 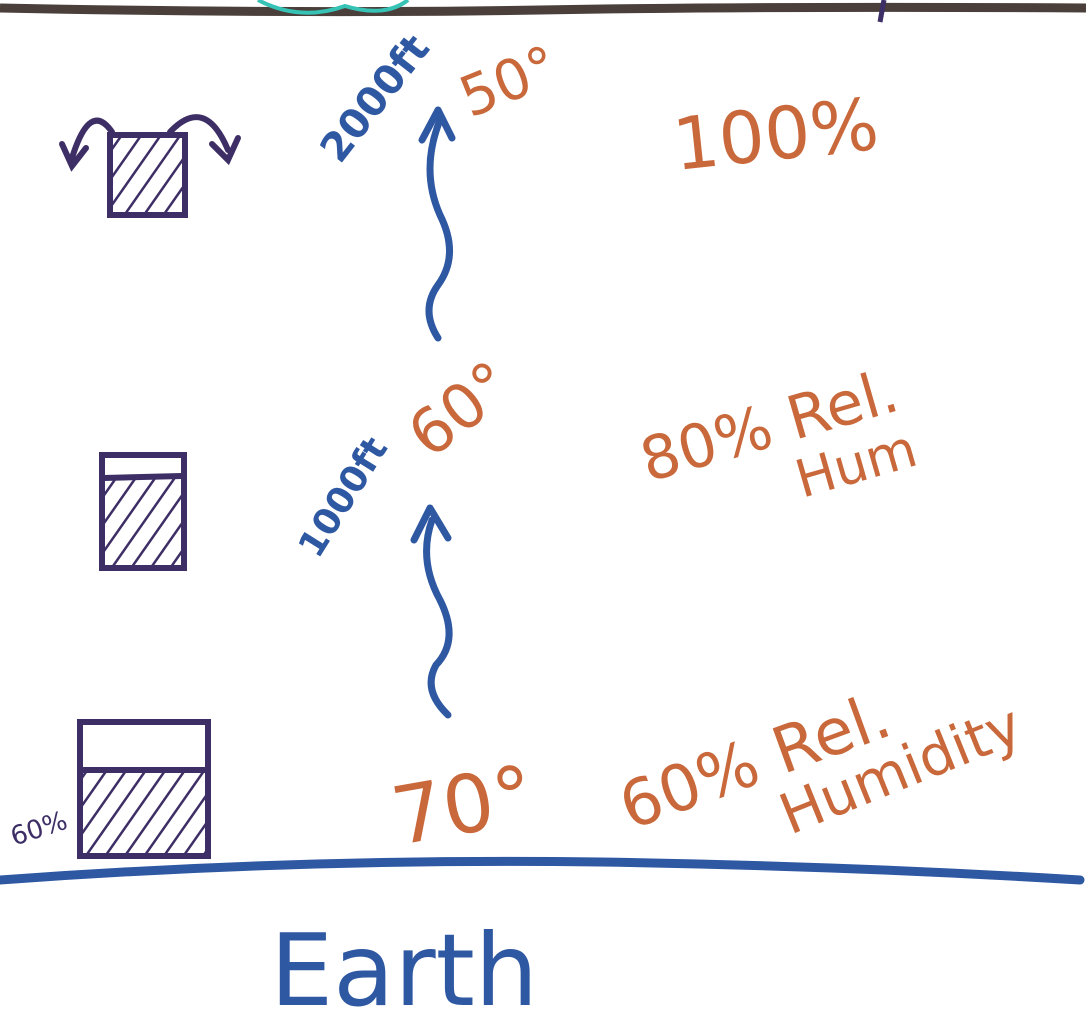 I want to click on wavy-up-arrow-icon, so click(x=437, y=224).